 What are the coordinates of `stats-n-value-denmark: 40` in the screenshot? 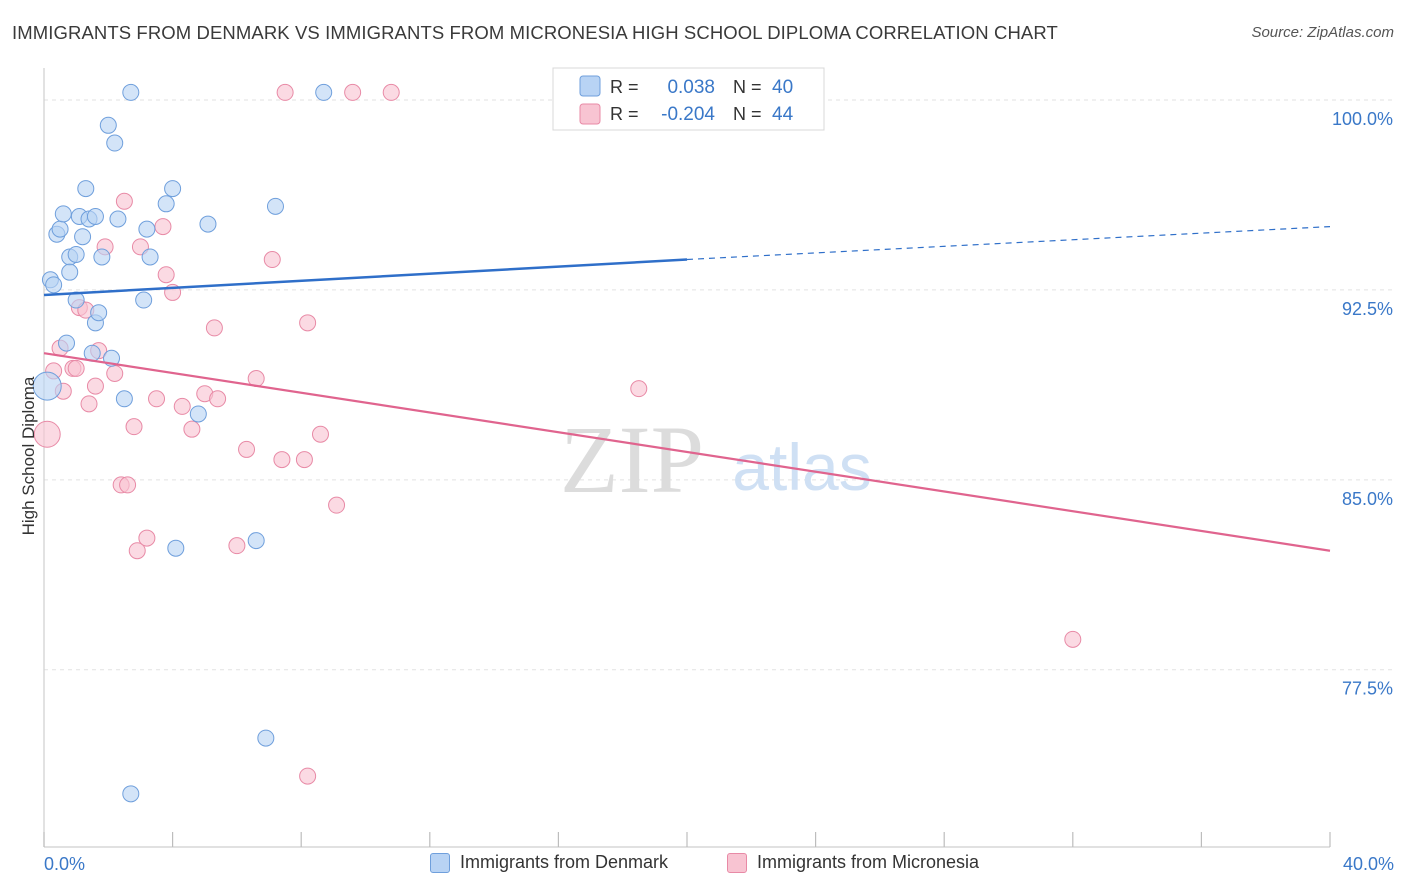 It's located at (782, 87).